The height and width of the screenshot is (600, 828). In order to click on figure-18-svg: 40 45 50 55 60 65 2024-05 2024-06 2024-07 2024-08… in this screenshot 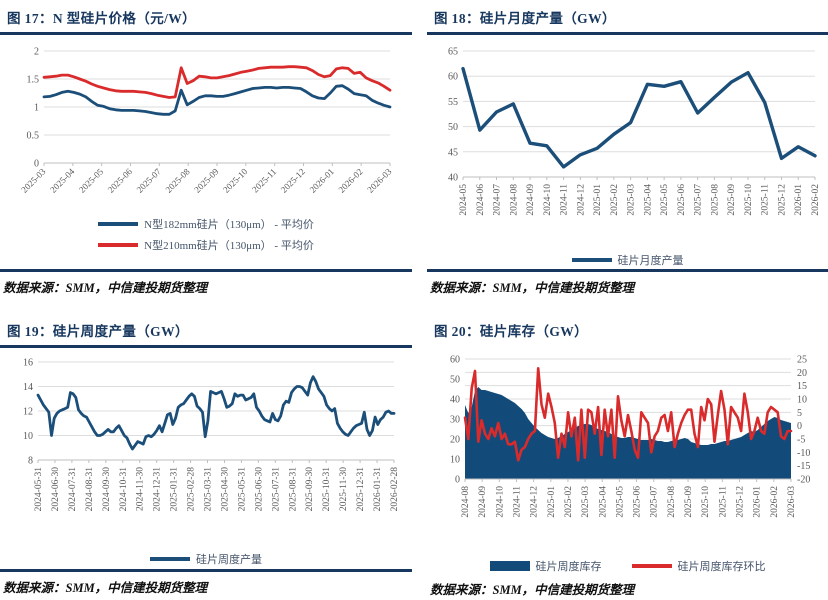, I will do `click(634, 131)`.